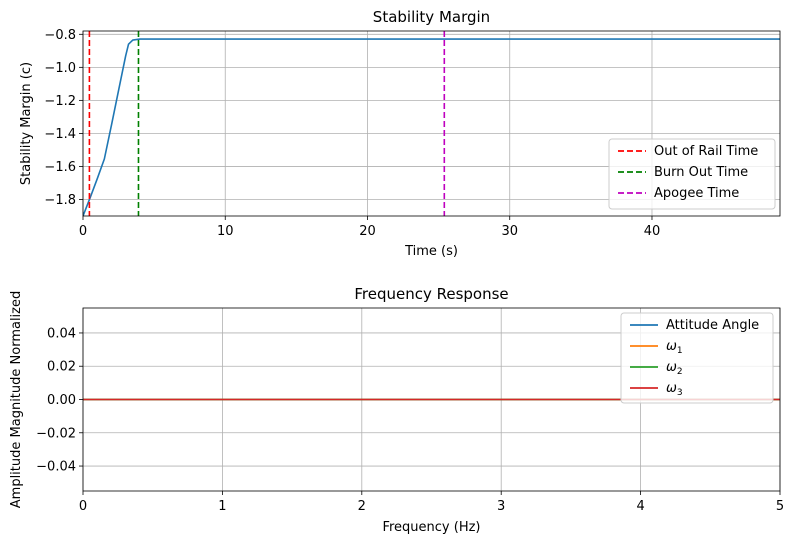  I want to click on x-axis-label: Time (s), so click(431, 251).